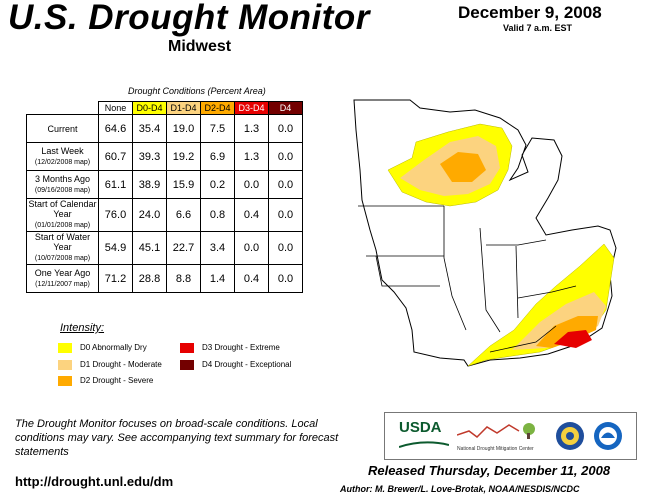  I want to click on row-label-text: One Year Ago, so click(62, 272).